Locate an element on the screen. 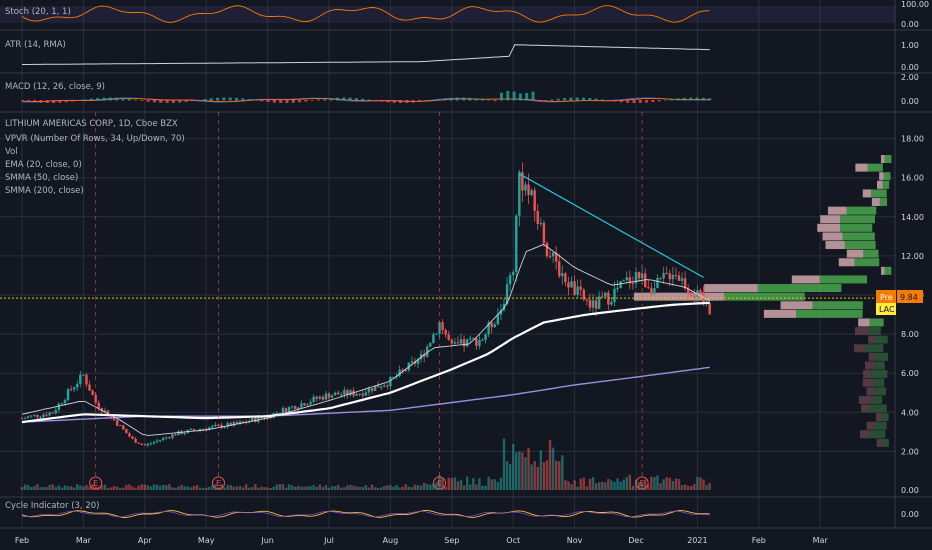 This screenshot has height=550, width=932. volume-profile is located at coordinates (762, 301).